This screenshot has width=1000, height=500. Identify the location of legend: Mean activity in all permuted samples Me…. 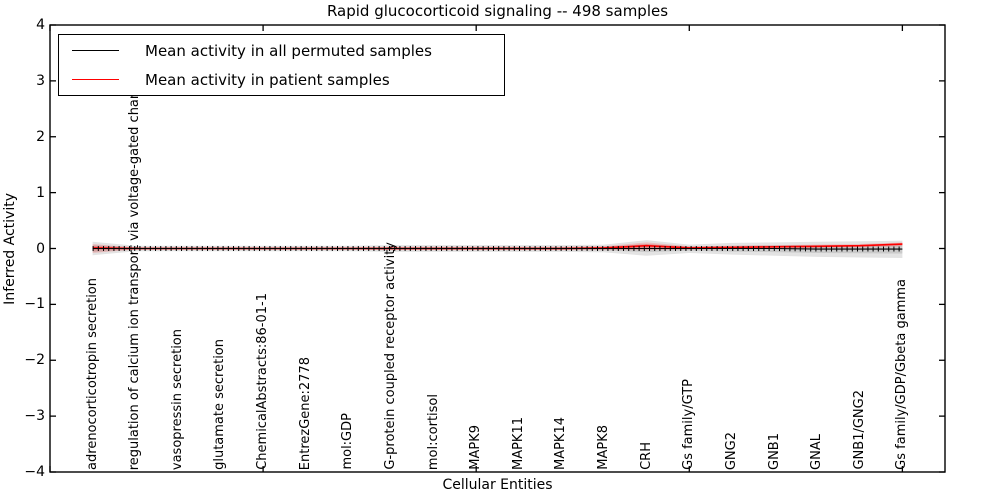
(281, 65).